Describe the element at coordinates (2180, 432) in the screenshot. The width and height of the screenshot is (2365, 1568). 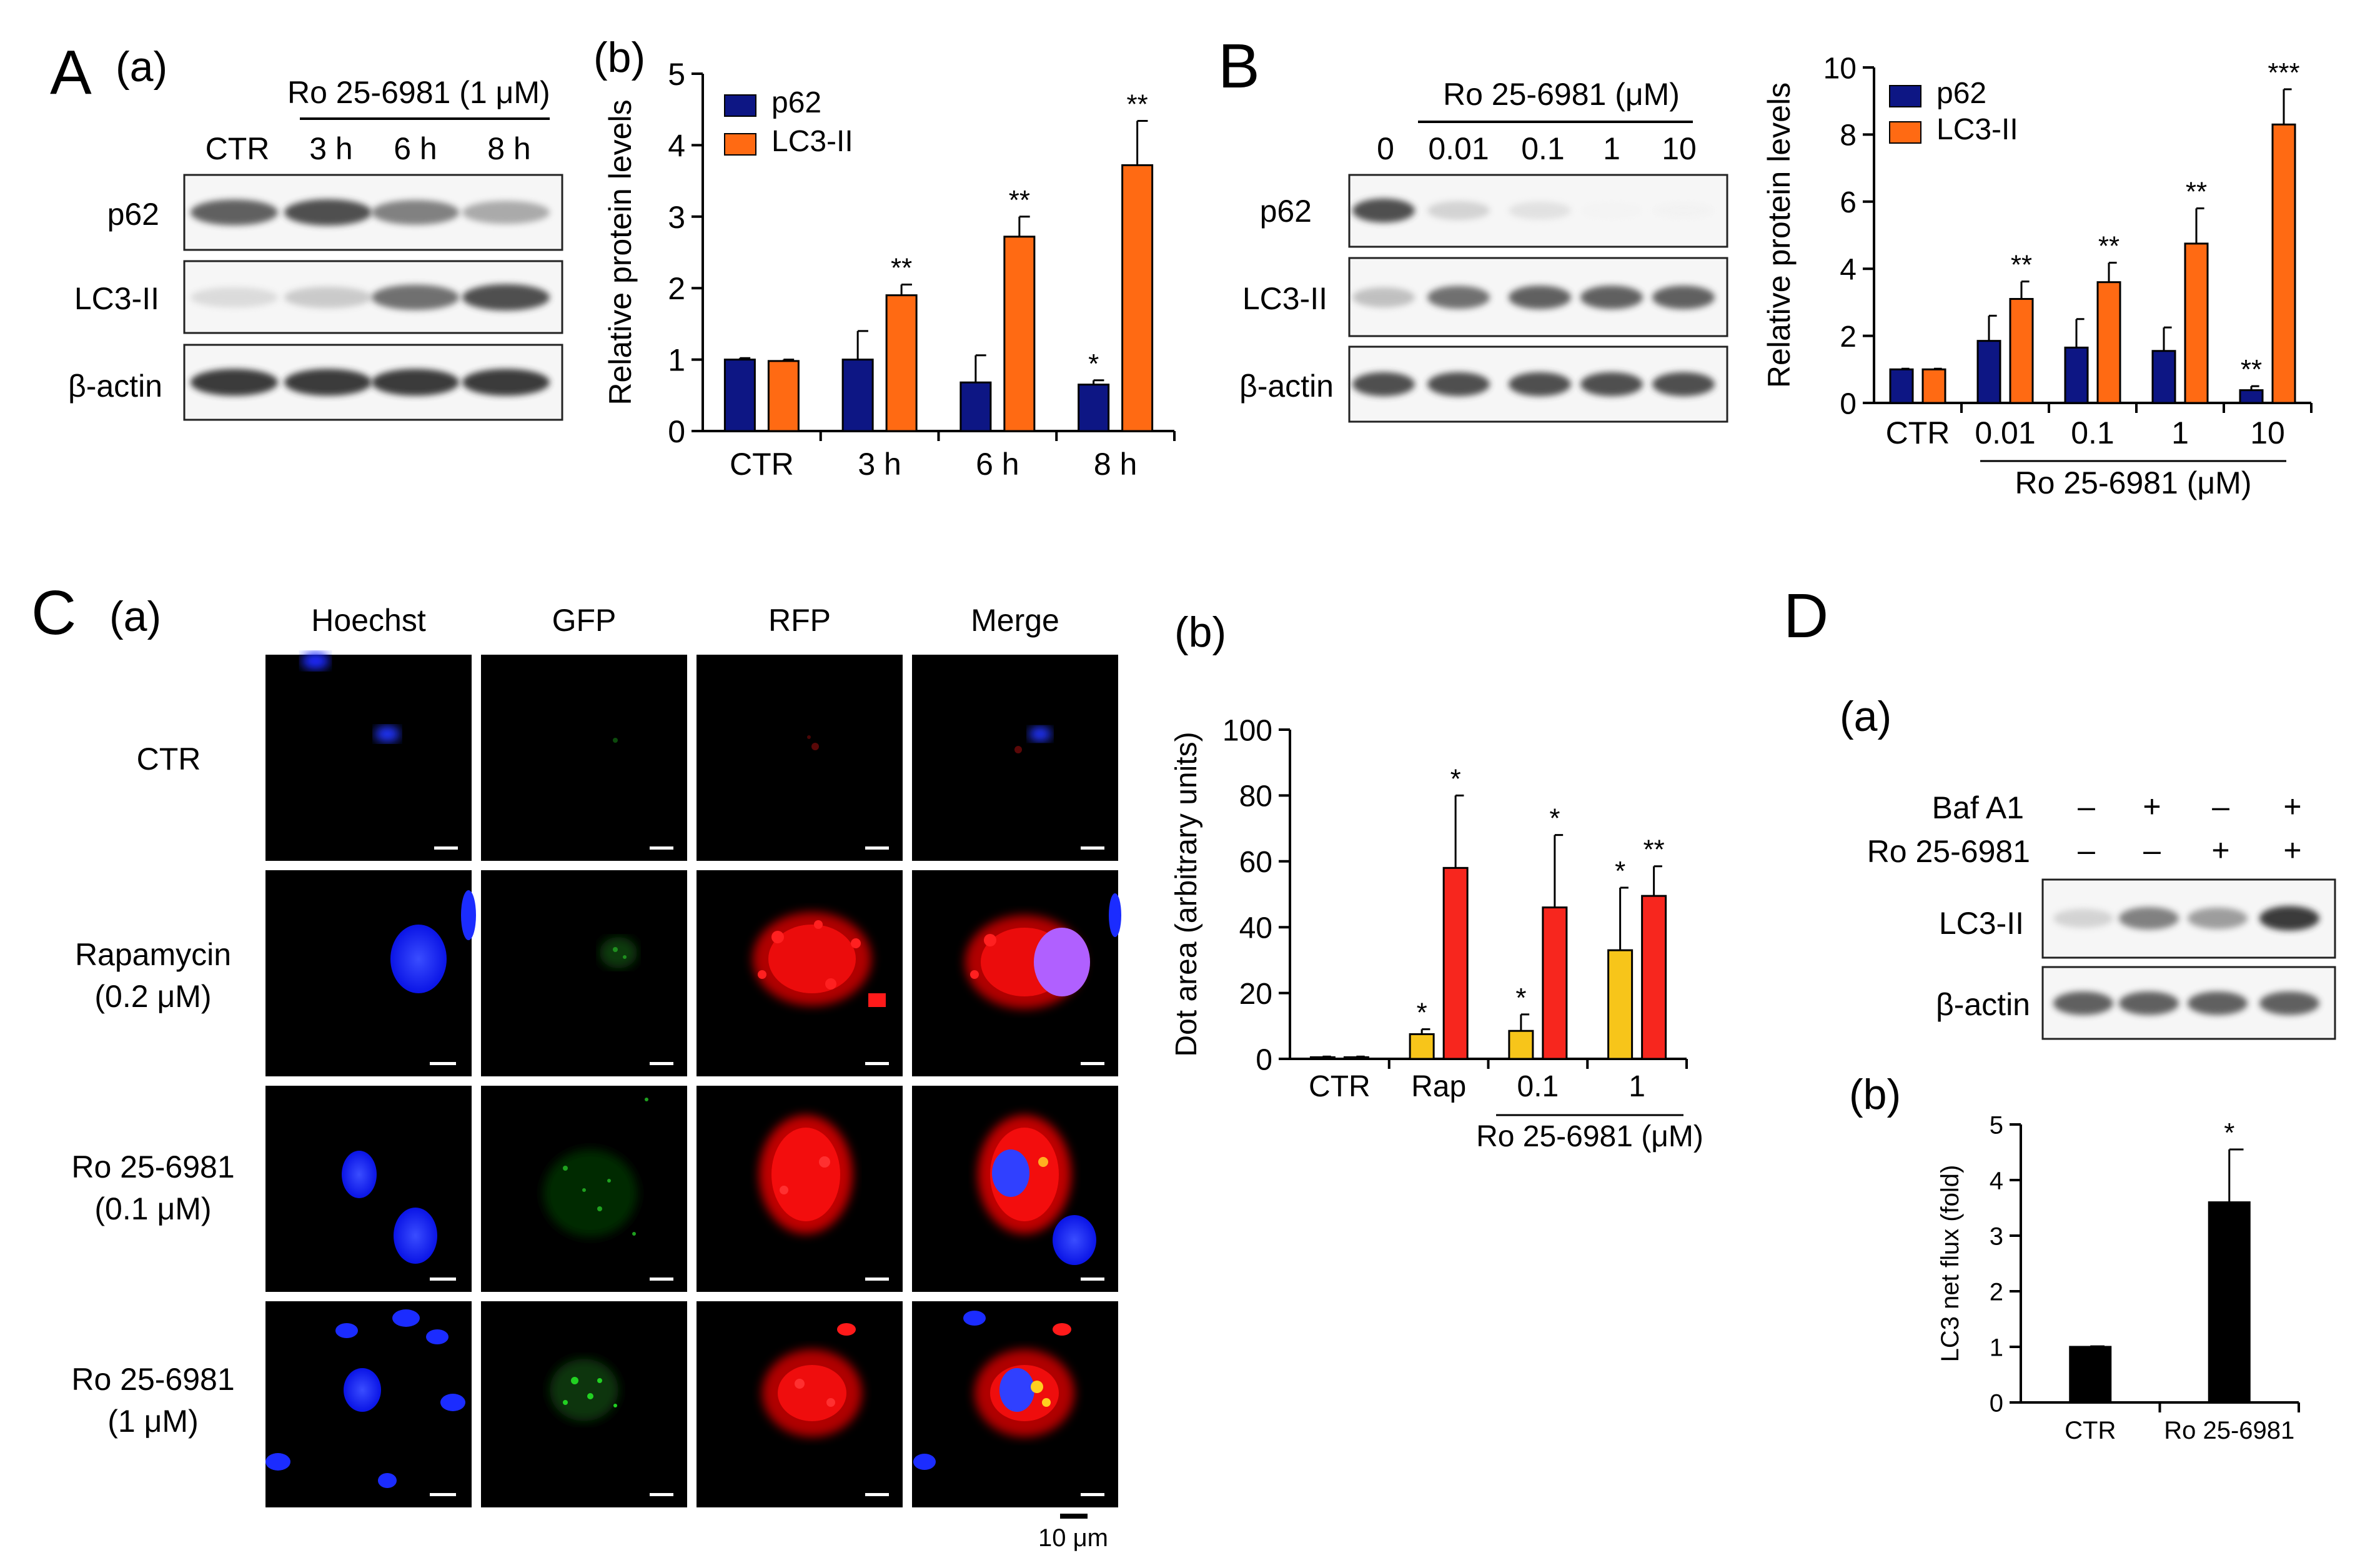
I see `chartB-category-3: 1` at that location.